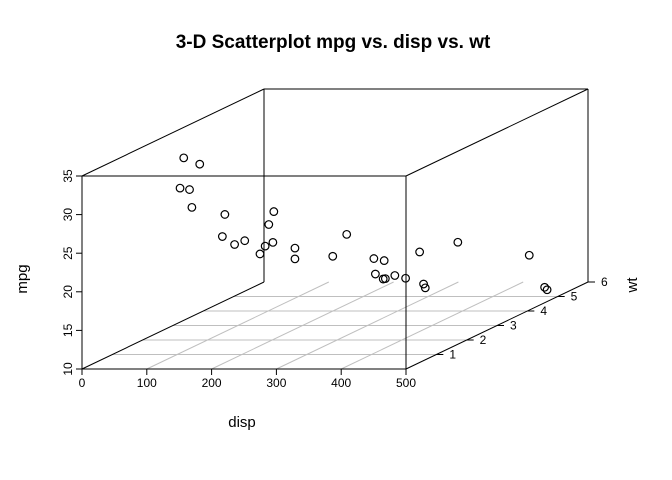 This screenshot has height=480, width=672. What do you see at coordinates (406, 383) in the screenshot?
I see `x-tick-label: 500` at bounding box center [406, 383].